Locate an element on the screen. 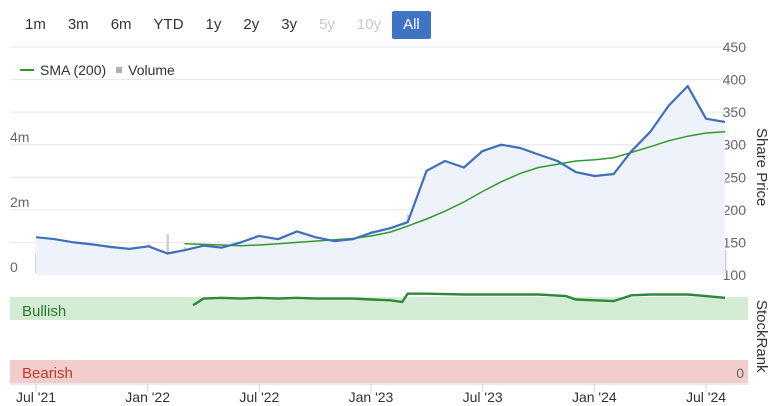 This screenshot has height=406, width=777. stockrank-axis-title: StockRank is located at coordinates (761, 336).